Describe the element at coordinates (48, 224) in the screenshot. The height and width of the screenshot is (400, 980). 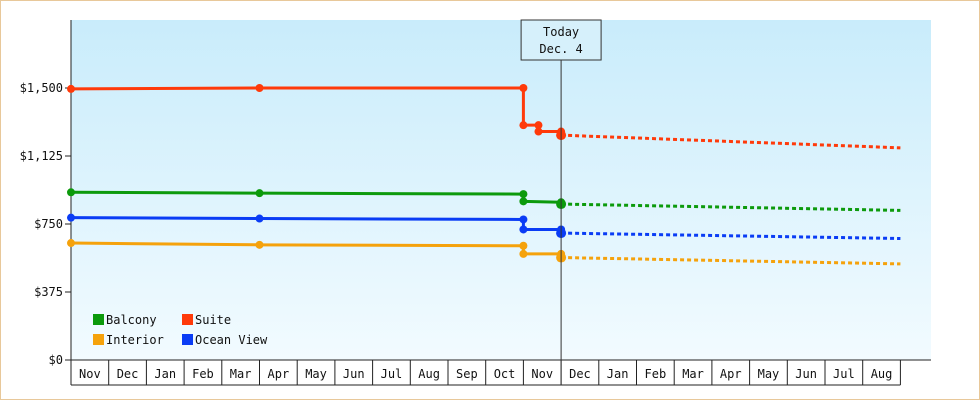
I see `y-tick-label: $750` at that location.